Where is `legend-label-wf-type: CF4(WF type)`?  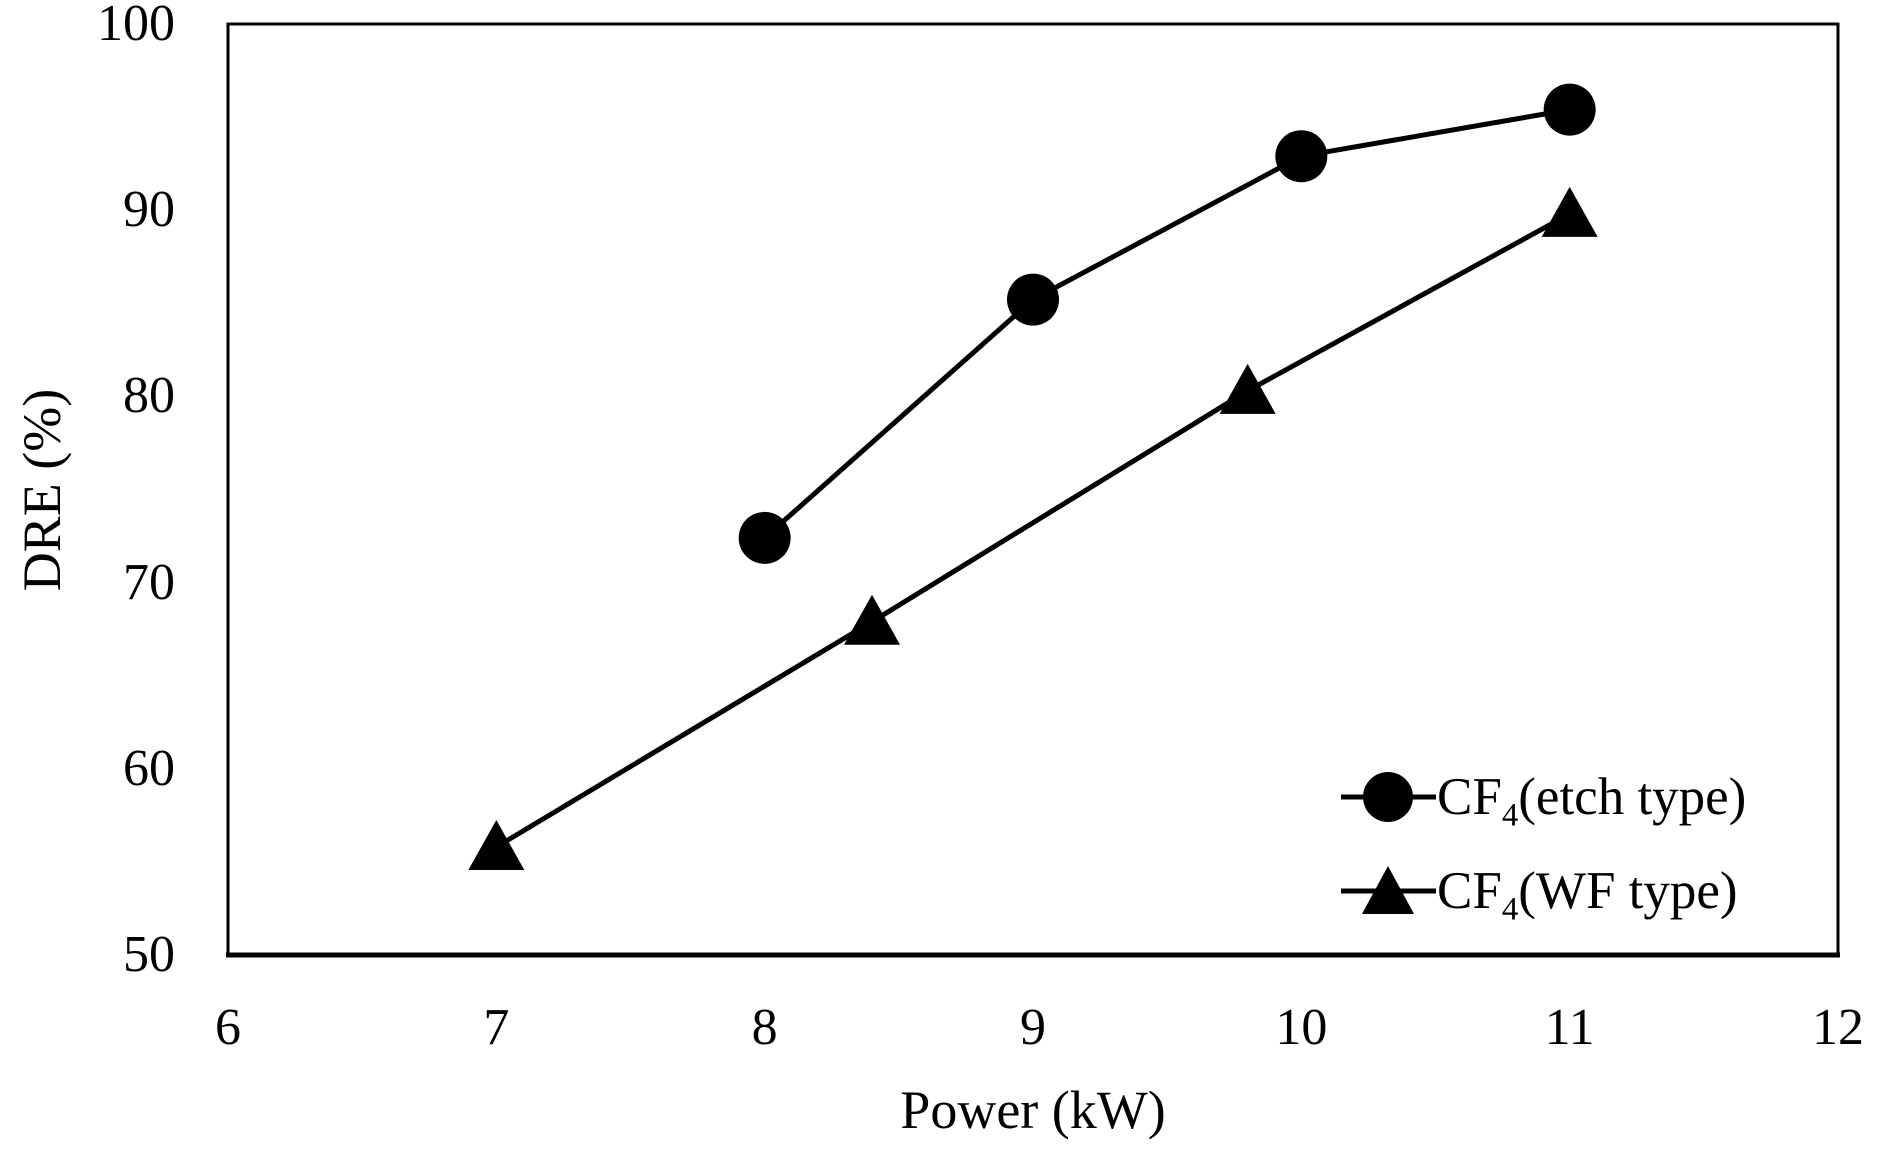 legend-label-wf-type: CF4(WF type) is located at coordinates (1587, 891).